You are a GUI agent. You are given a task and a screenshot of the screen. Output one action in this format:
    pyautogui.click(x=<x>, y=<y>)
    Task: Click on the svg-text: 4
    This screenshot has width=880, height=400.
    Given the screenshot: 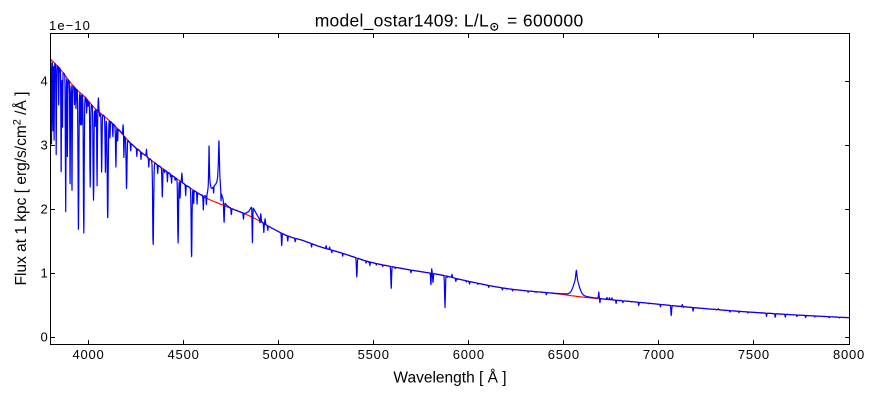 What is the action you would take?
    pyautogui.click(x=44, y=81)
    